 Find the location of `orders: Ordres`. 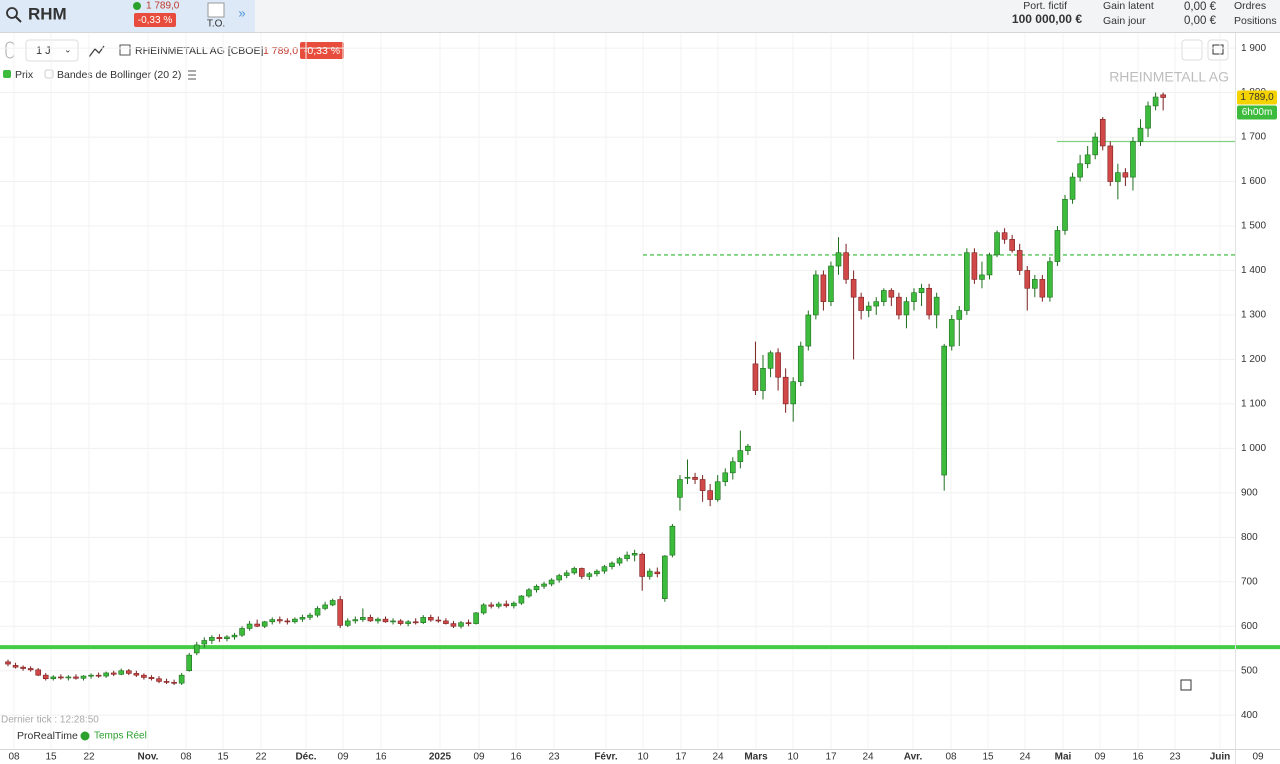

orders: Ordres is located at coordinates (1250, 6).